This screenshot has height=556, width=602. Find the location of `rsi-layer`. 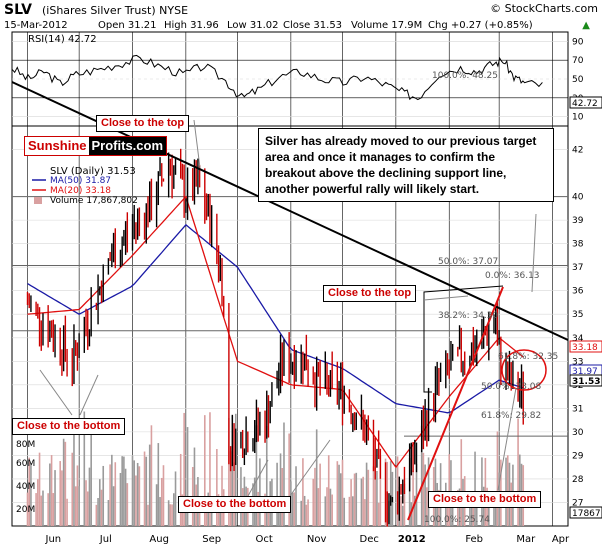

rsi-layer is located at coordinates (277, 77).